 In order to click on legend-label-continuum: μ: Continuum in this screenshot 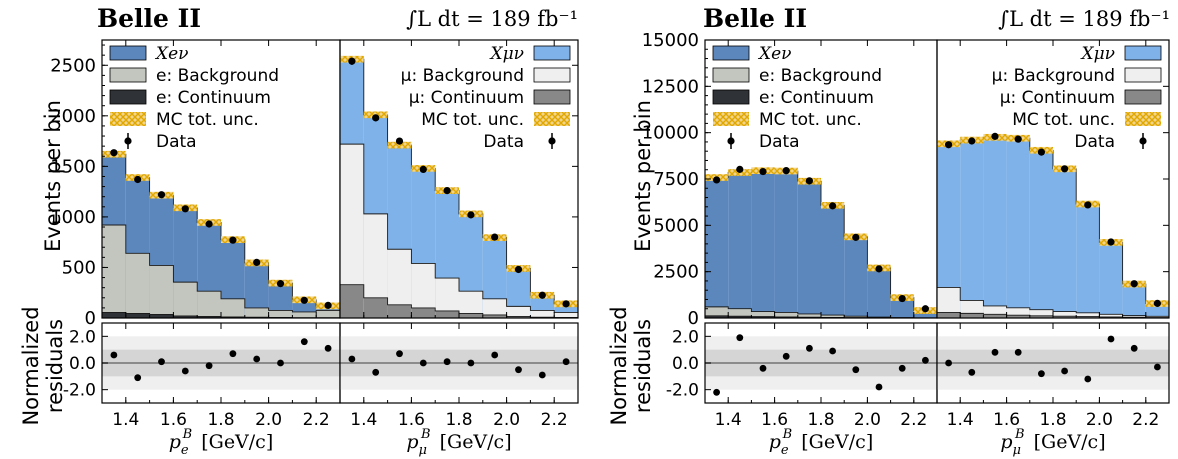, I will do `click(466, 98)`.